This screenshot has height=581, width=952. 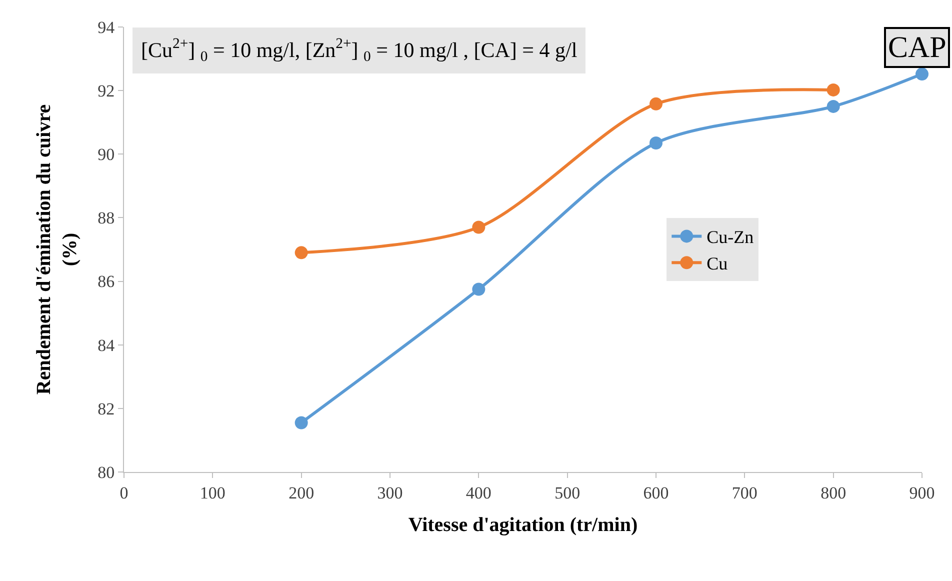 I want to click on x-tick-label: 0, so click(x=124, y=492).